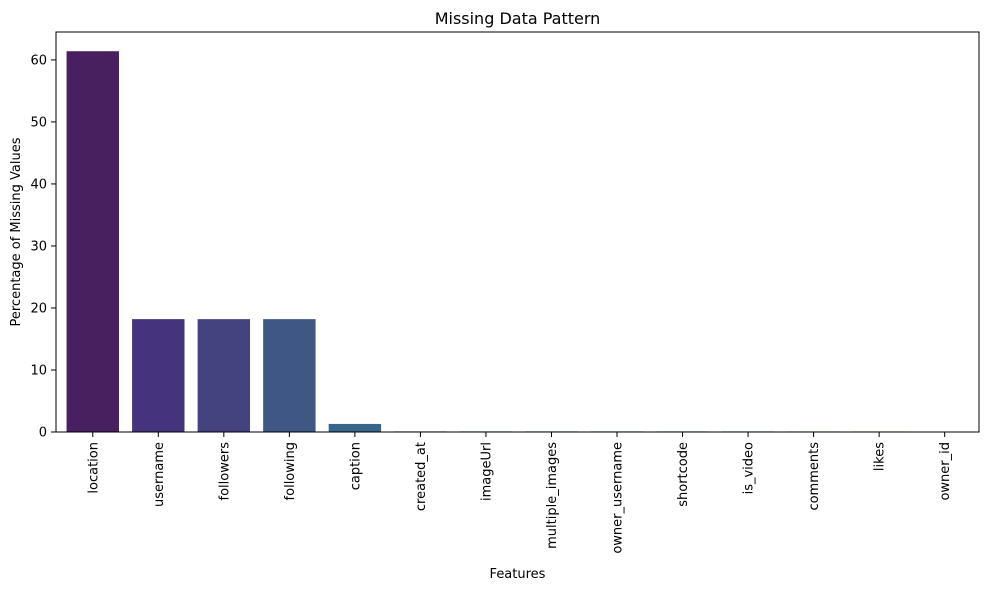  Describe the element at coordinates (518, 574) in the screenshot. I see `x-axis-label: Features` at that location.